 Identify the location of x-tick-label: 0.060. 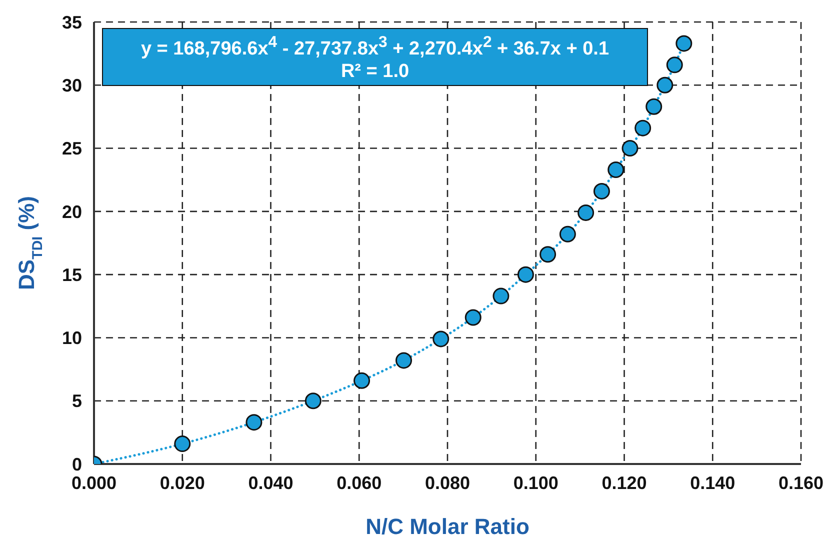
(359, 482).